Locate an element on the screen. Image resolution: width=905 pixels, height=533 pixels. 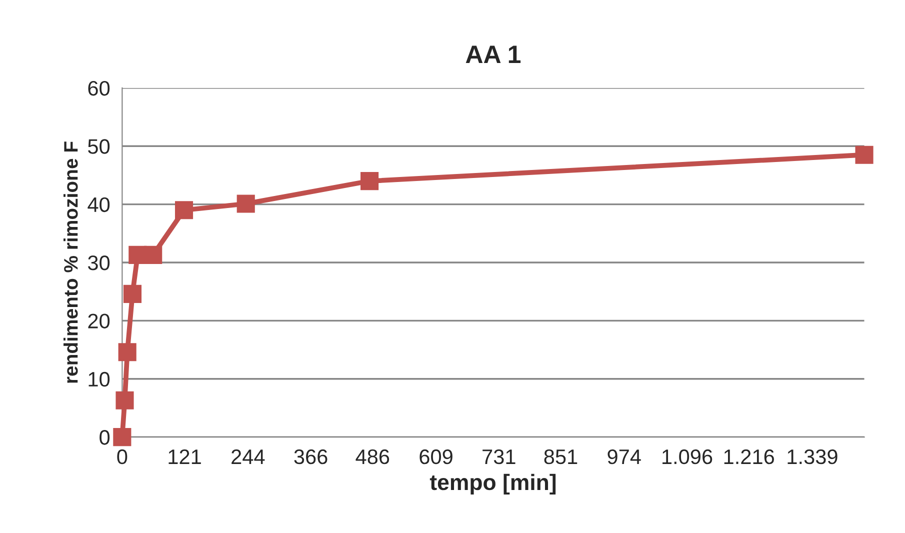
y-tick-label: 30 is located at coordinates (99, 263).